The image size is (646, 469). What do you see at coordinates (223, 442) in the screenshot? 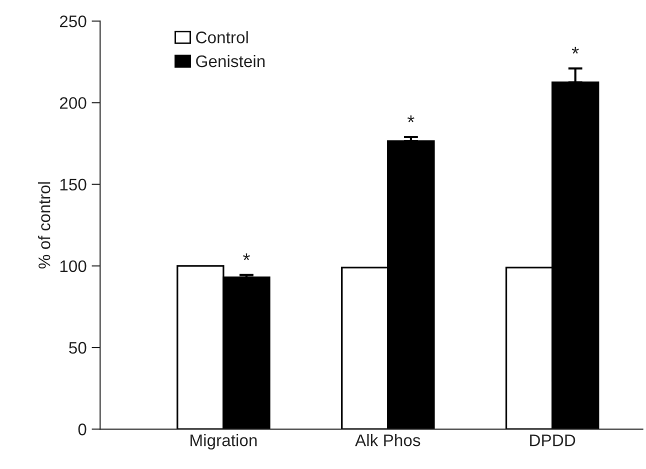
I see `x-tick-label: Migration` at bounding box center [223, 442].